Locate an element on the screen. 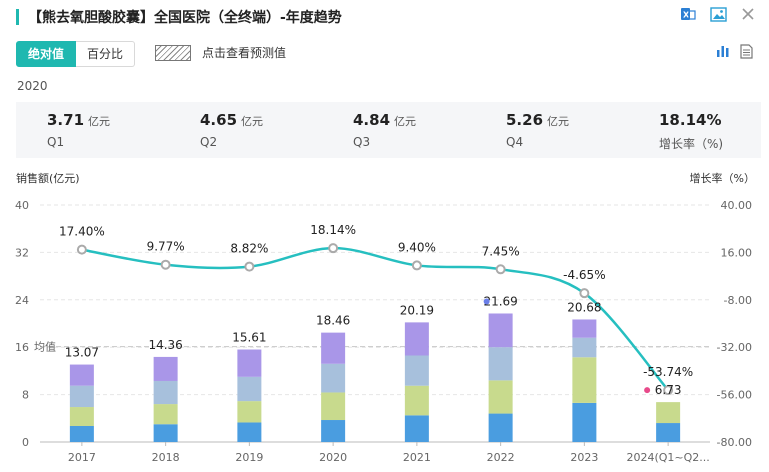  y-left-tick-label: 8 is located at coordinates (25, 395).